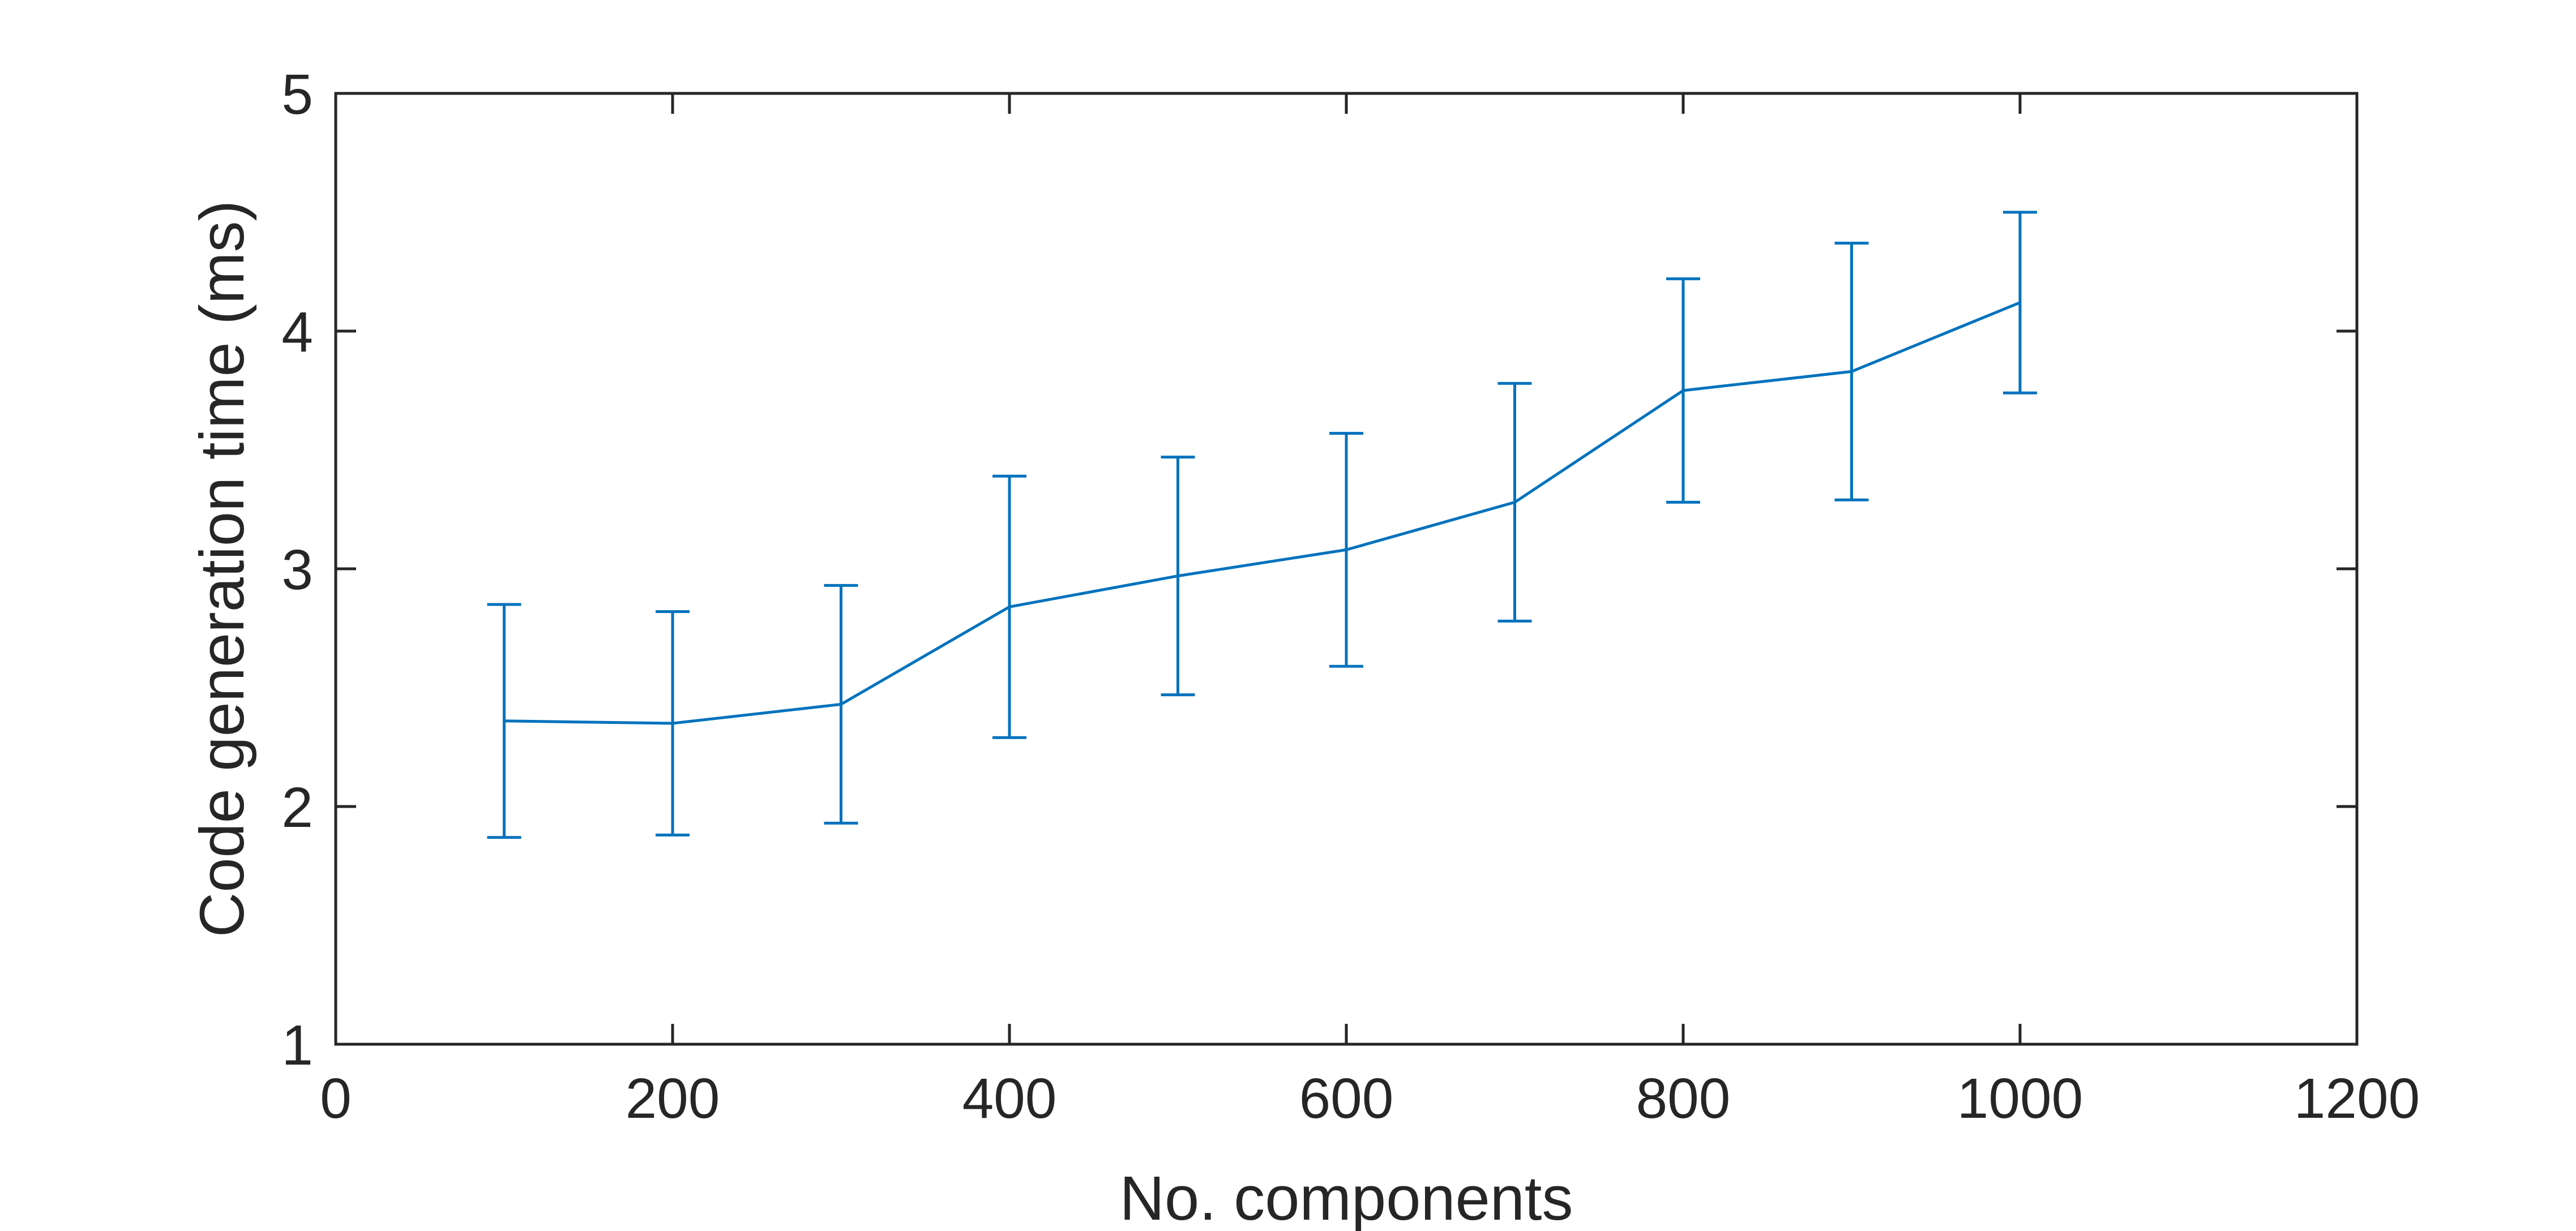 This screenshot has width=2576, height=1231. What do you see at coordinates (297, 94) in the screenshot?
I see `y-tick-label: 5` at bounding box center [297, 94].